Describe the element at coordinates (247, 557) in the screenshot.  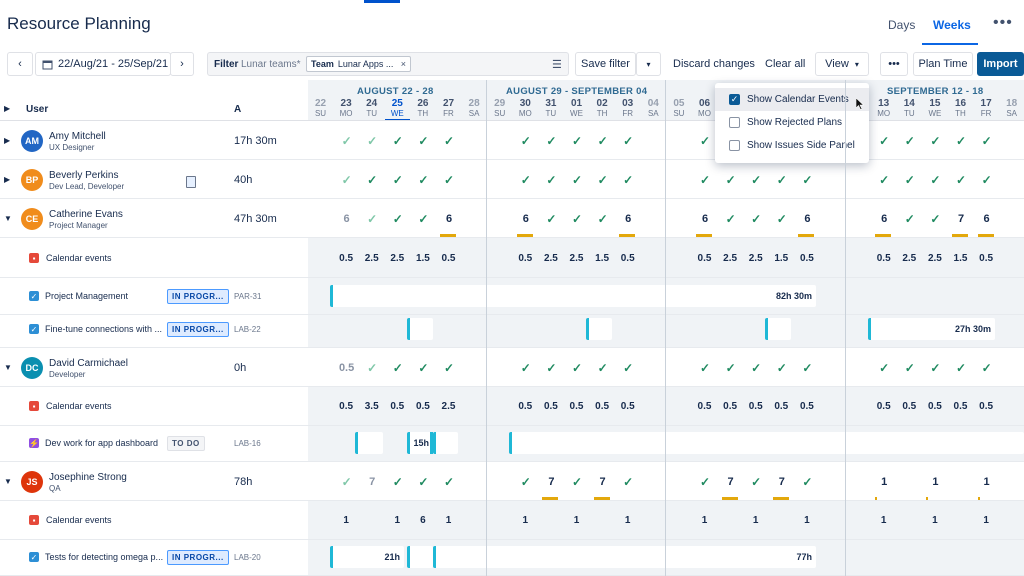
I see `issue-key: LAB-20` at that location.